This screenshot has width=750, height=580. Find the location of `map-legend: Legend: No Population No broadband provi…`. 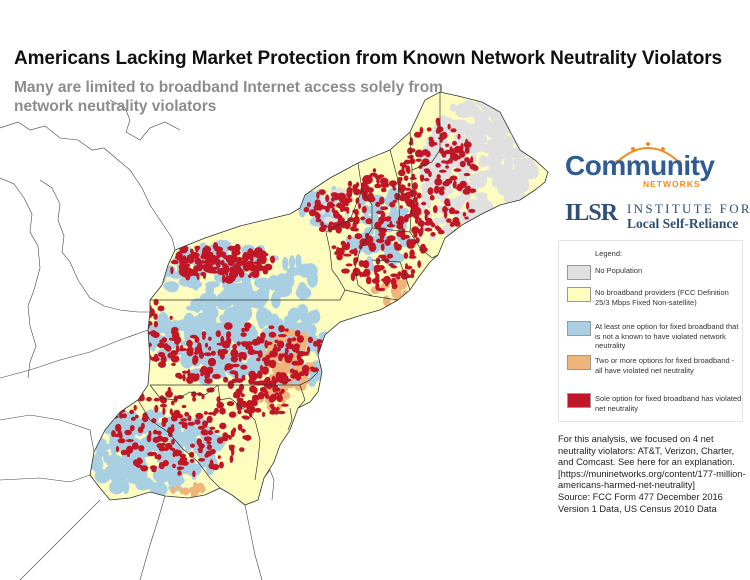

map-legend: Legend: No Population No broadband provi… is located at coordinates (650, 331).